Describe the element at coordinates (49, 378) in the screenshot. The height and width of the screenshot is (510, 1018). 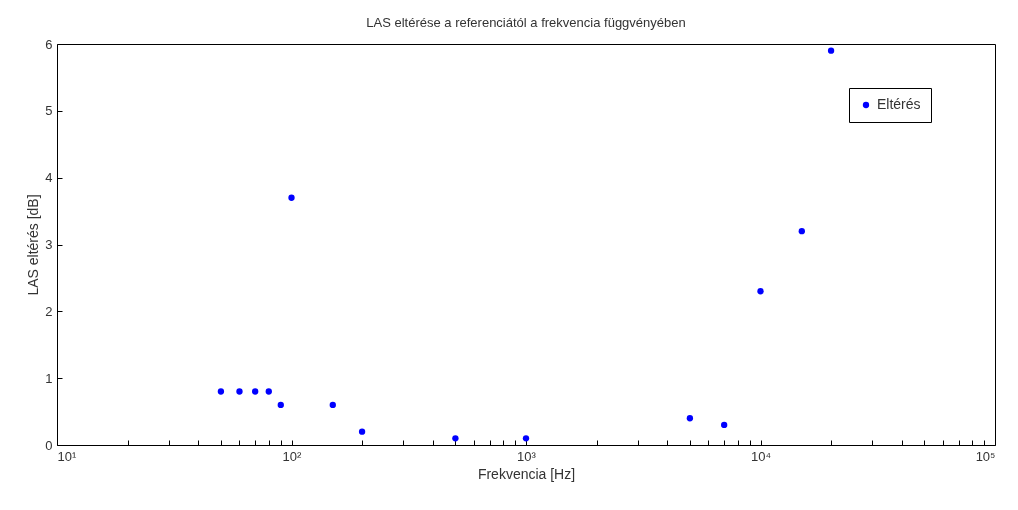
I see `y-tick-label: 1` at that location.